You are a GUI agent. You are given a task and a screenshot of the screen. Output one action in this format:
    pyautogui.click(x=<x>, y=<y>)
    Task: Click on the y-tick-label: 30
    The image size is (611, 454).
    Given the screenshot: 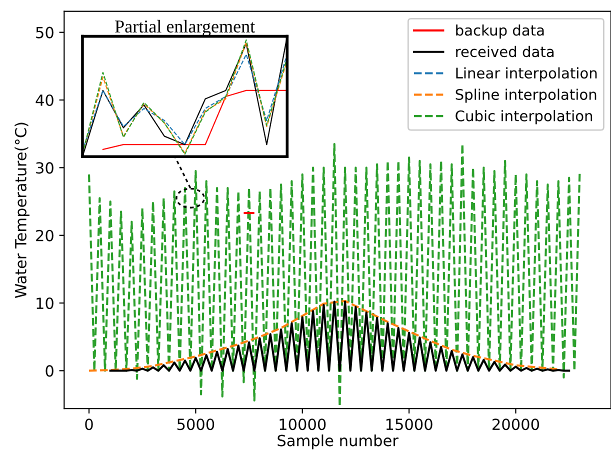 What is the action you would take?
    pyautogui.click(x=45, y=168)
    